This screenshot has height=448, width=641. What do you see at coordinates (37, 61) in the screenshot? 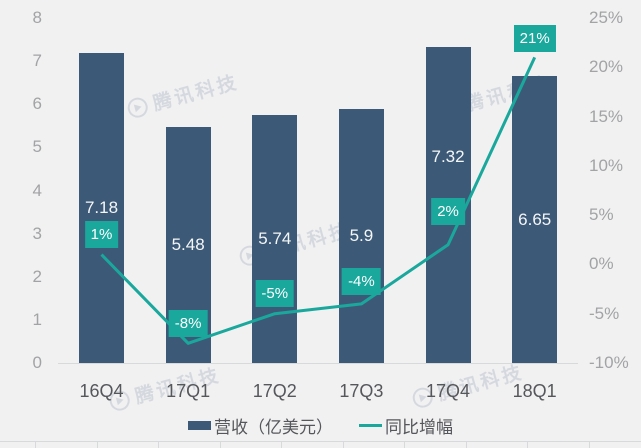
I see `y-axis-tick-left: 7` at bounding box center [37, 61].